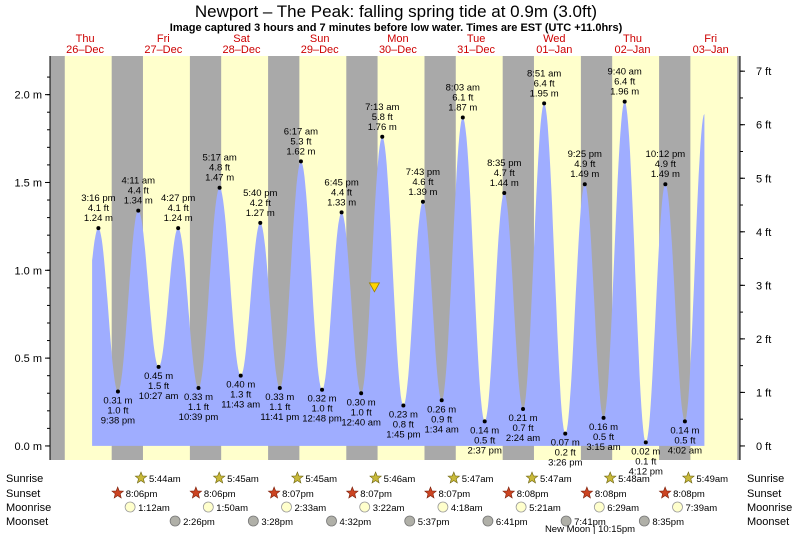 The height and width of the screenshot is (538, 793). I want to click on day-date: 31–Dec, so click(476, 50).